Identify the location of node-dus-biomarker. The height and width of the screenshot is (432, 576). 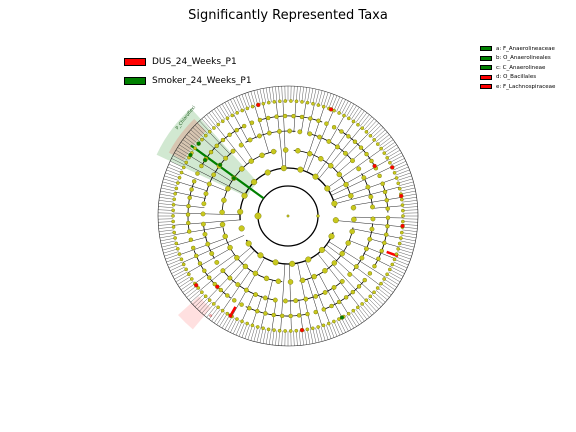
(374, 166).